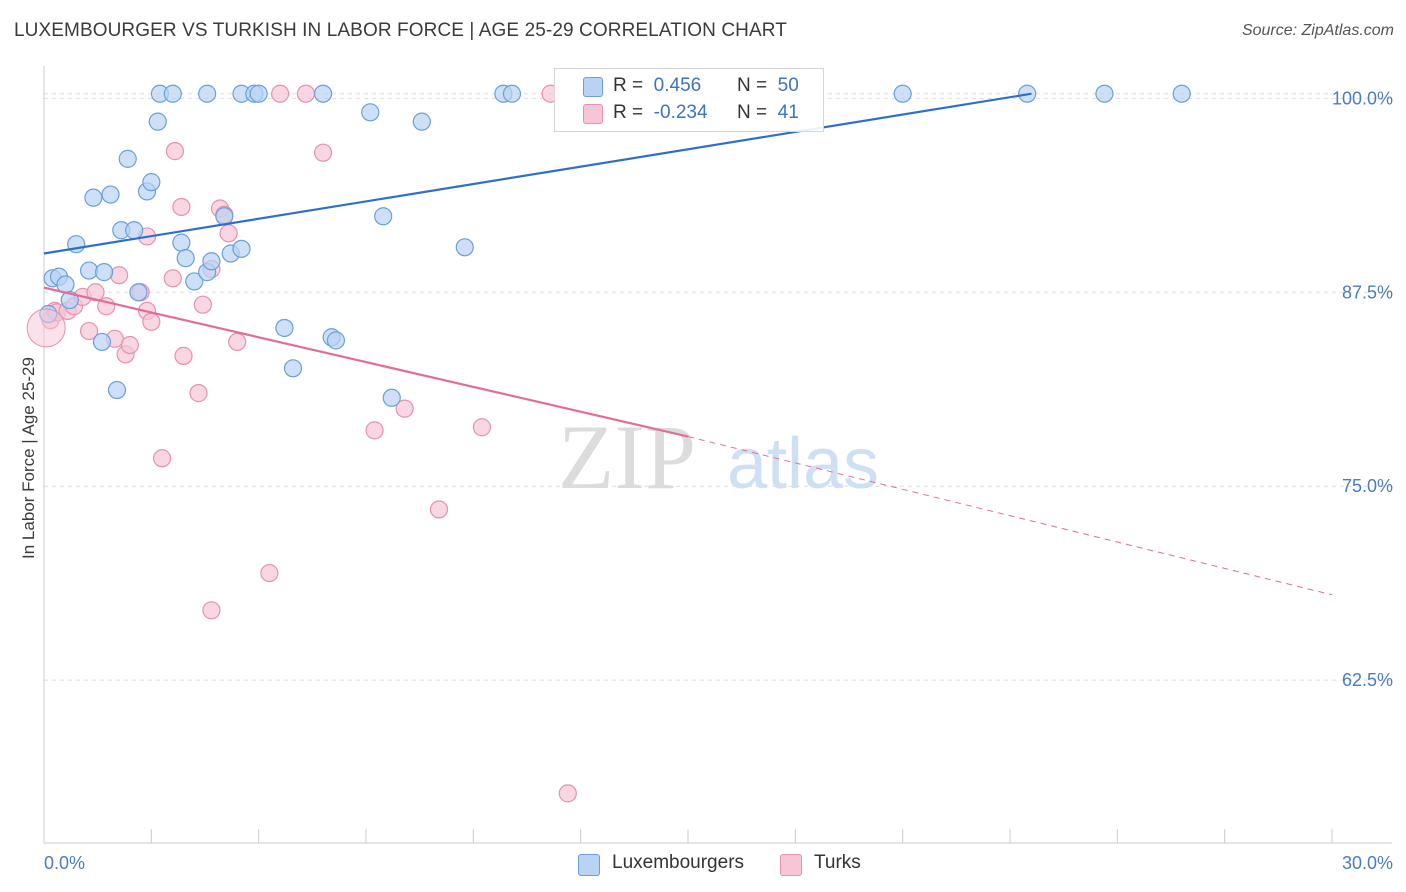  Describe the element at coordinates (1367, 680) in the screenshot. I see `y-tick-label: 62.5%` at that location.